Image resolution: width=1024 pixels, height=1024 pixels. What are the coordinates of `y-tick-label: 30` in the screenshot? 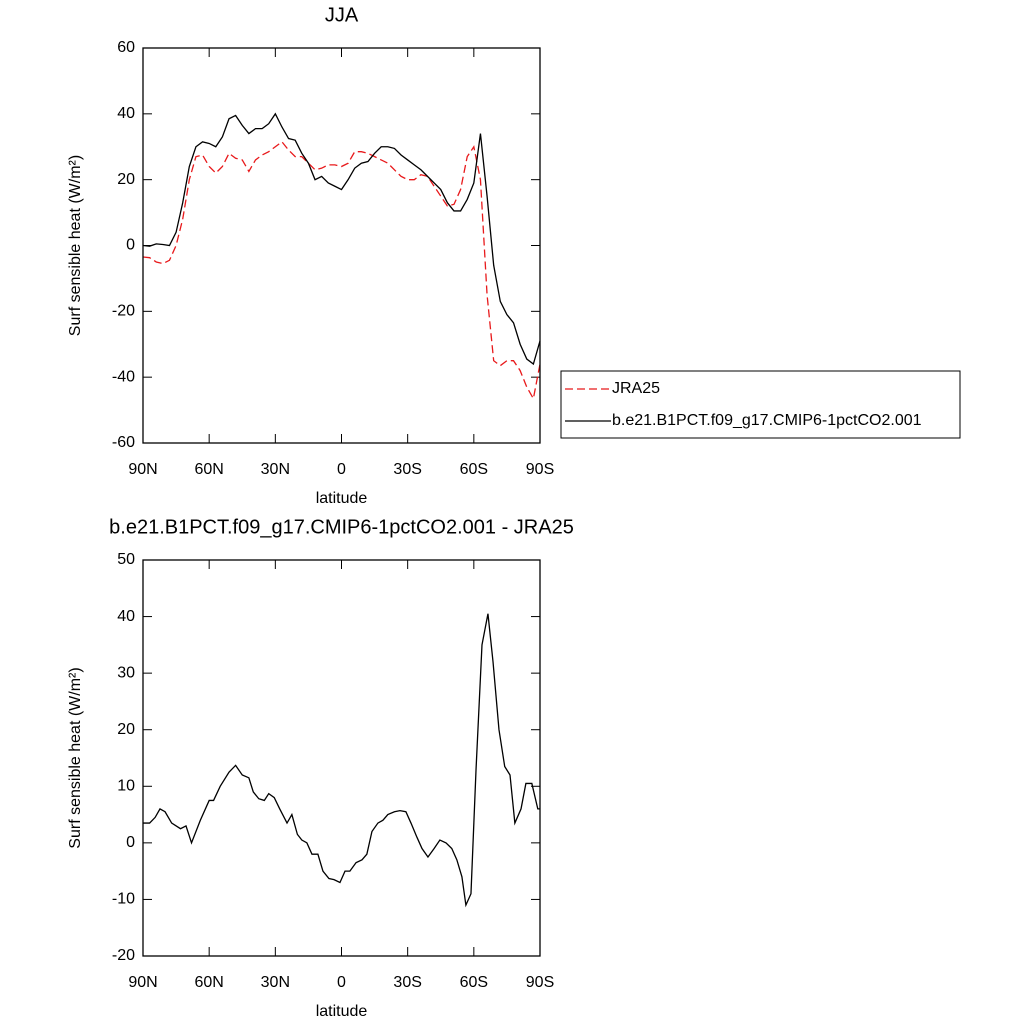 It's located at (126, 672).